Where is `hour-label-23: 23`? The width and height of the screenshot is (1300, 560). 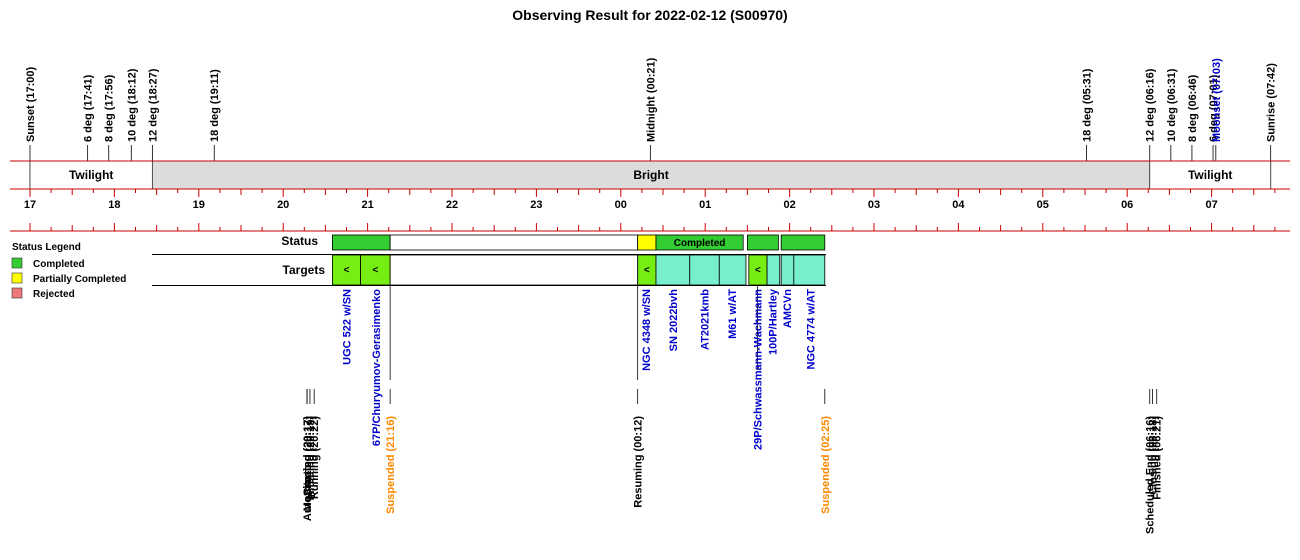
hour-label-23: 23 is located at coordinates (536, 205).